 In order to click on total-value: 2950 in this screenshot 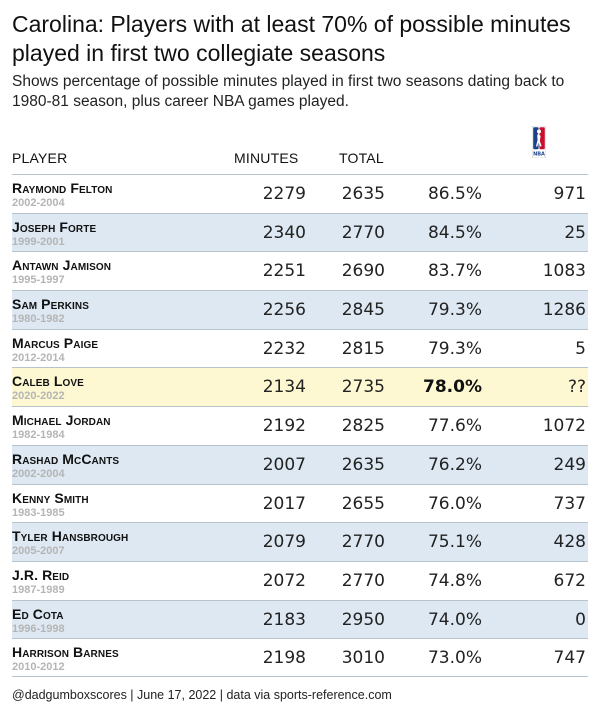, I will do `click(363, 619)`.